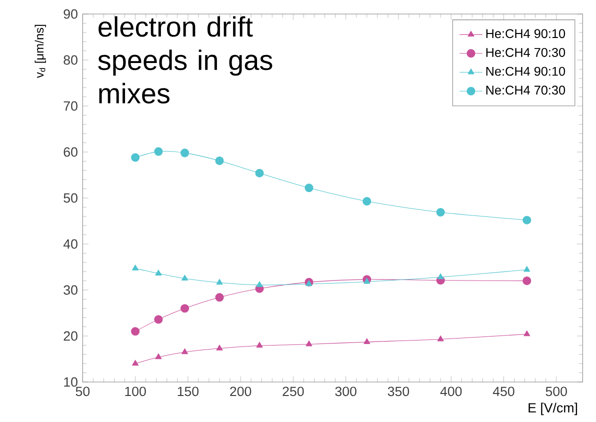  I want to click on legend-label: Ne:CH4 70:30, so click(526, 90).